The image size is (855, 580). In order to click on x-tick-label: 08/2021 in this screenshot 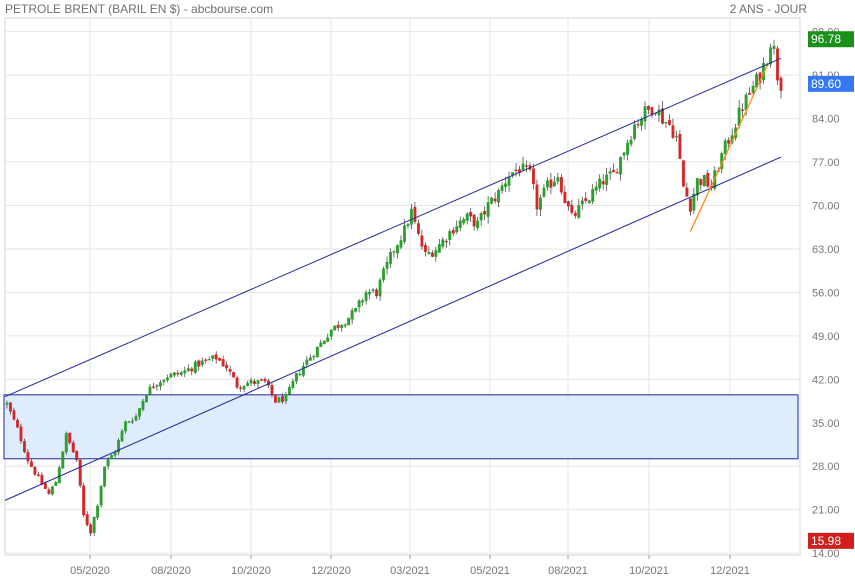, I will do `click(568, 571)`.